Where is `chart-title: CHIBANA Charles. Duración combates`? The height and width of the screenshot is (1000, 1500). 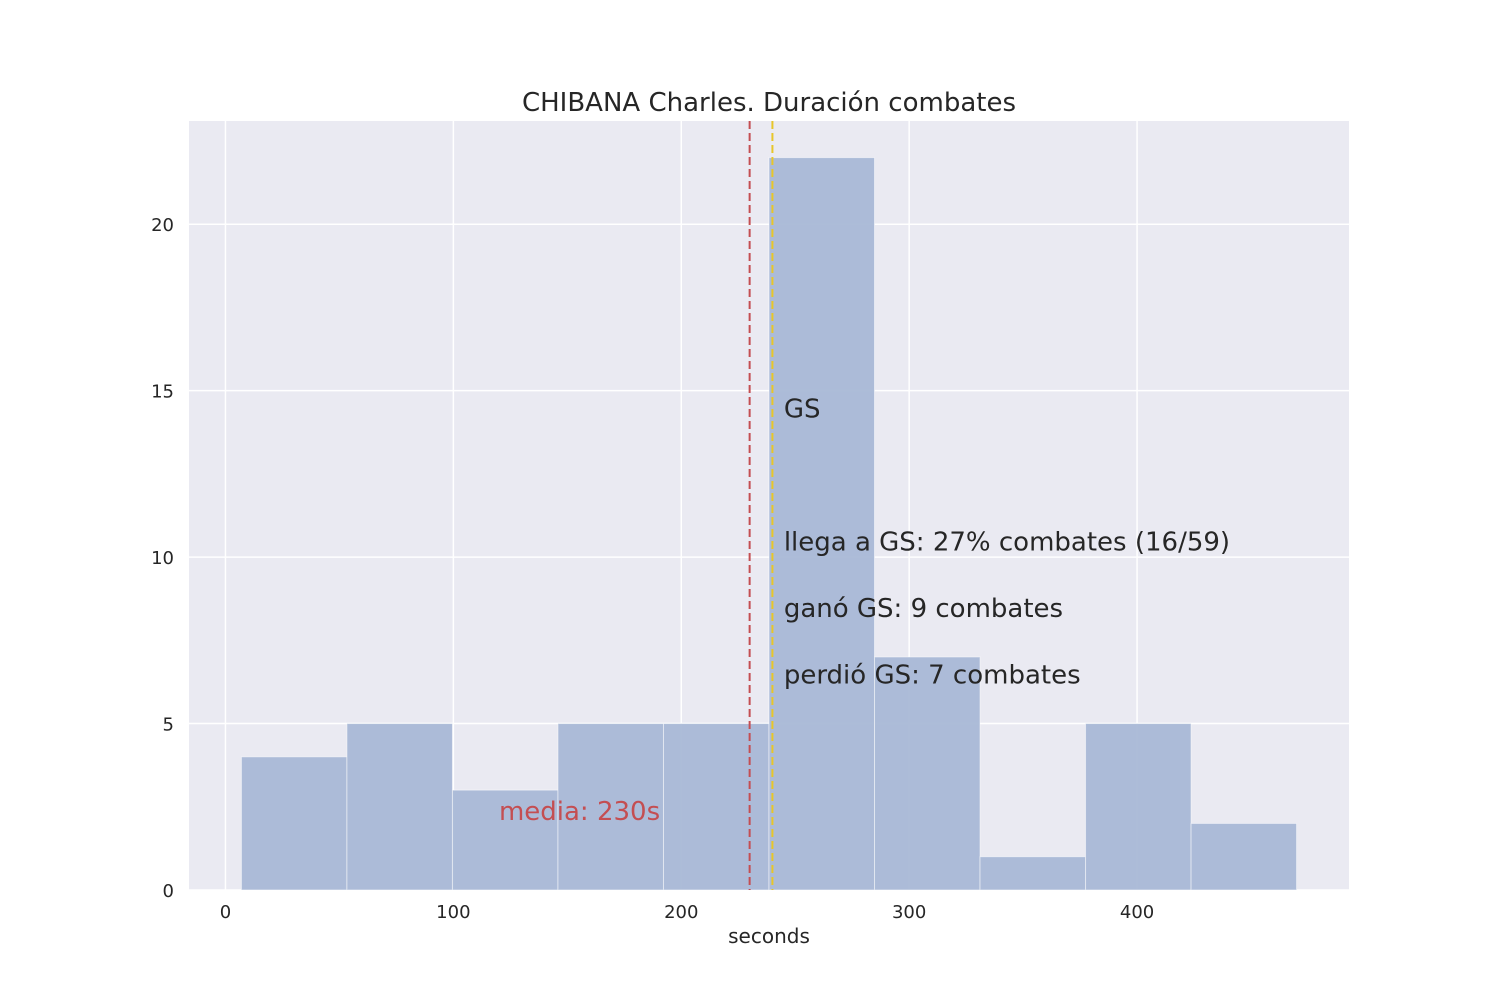
chart-title: CHIBANA Charles. Duración combates is located at coordinates (769, 103).